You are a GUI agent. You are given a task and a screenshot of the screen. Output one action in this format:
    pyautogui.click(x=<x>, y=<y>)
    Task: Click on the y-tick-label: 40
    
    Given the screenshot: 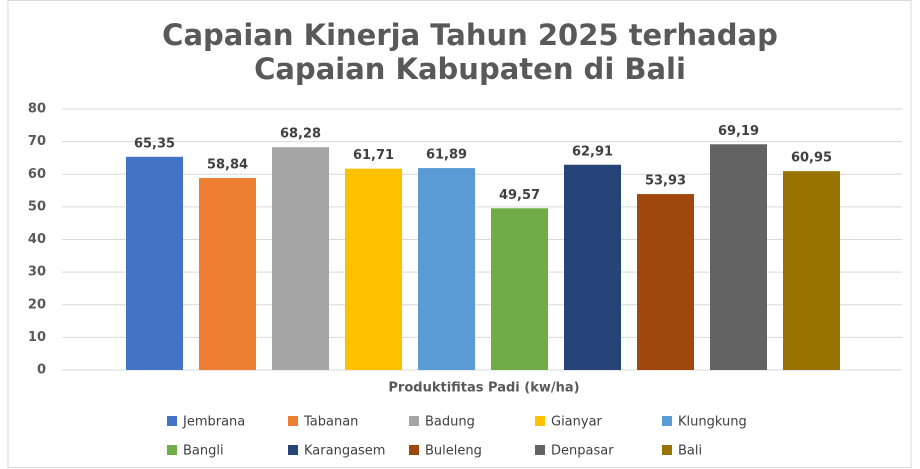 What is the action you would take?
    pyautogui.click(x=37, y=239)
    